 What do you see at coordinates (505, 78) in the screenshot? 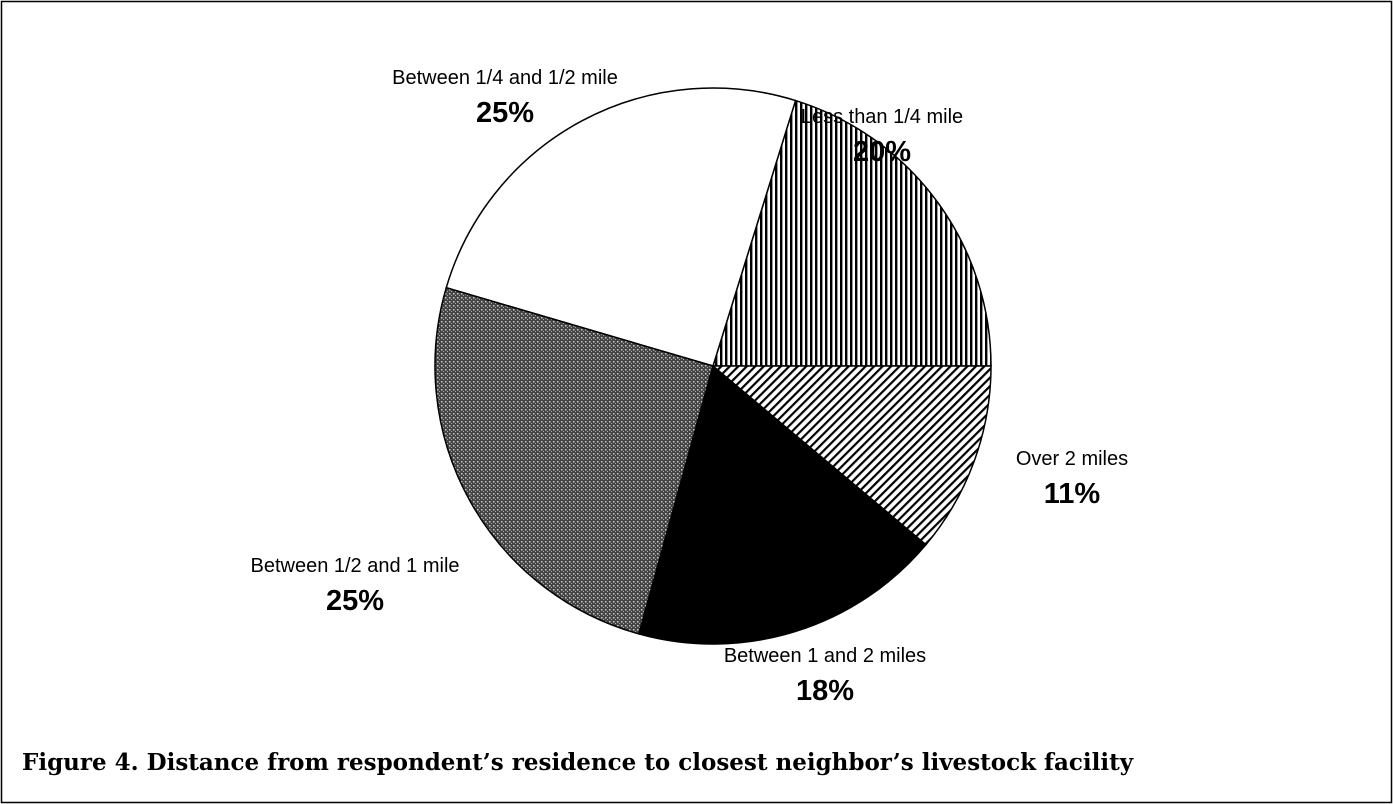
I see `slice-label: Between 1/4 and 1/2 mile` at bounding box center [505, 78].